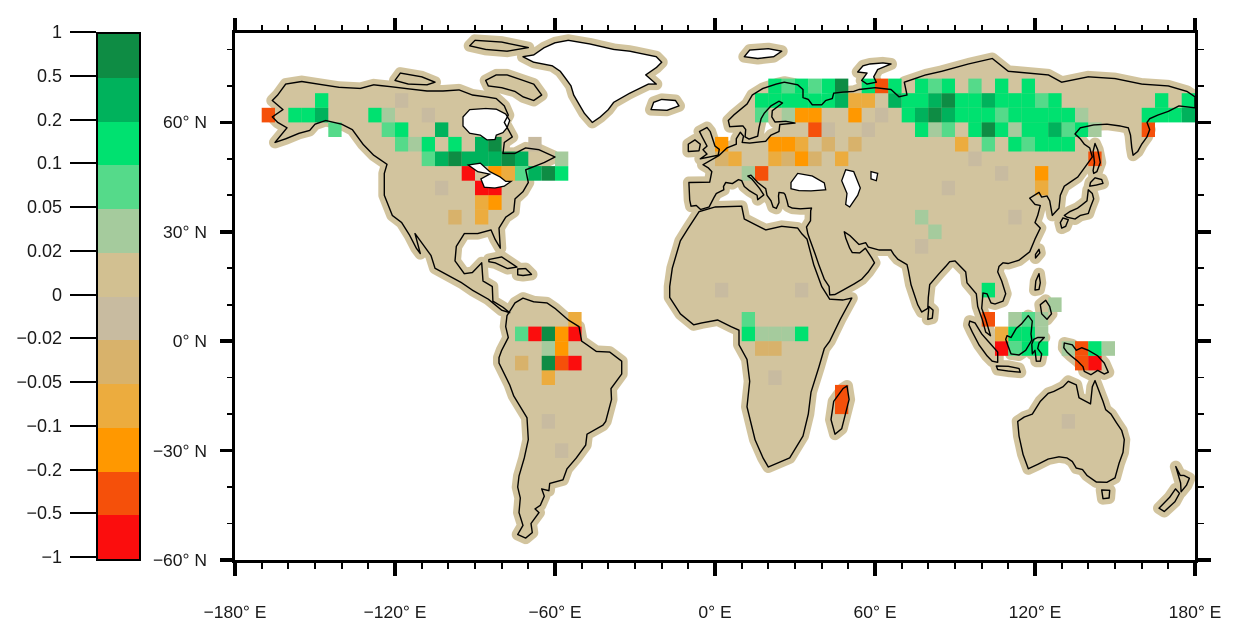  Describe the element at coordinates (707, 81) in the screenshot. I see `no-data-land-layer` at that location.